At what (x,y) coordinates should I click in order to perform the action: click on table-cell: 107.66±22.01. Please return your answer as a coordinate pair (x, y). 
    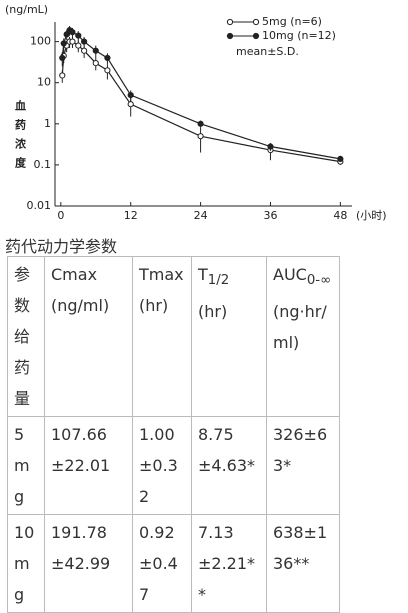
    Looking at the image, I should click on (88, 465).